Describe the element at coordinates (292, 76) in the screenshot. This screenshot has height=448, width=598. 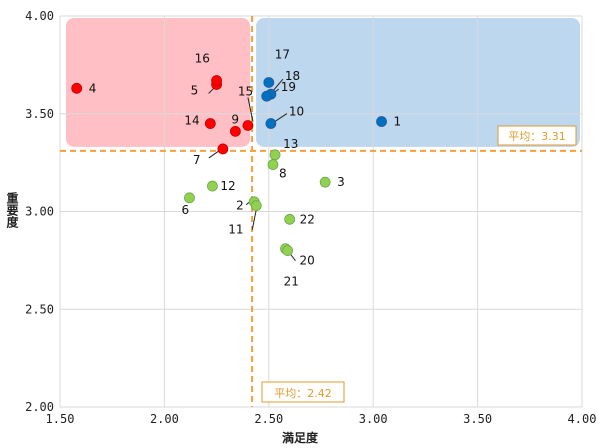
I see `point-label-18: 18` at that location.